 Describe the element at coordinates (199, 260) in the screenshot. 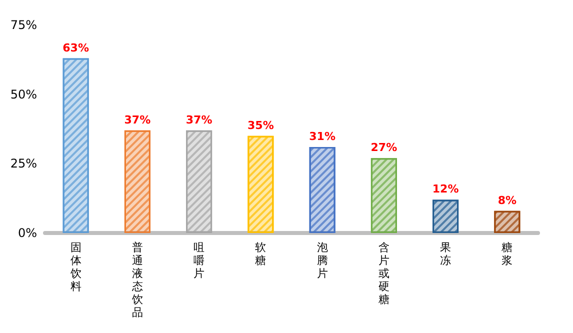

I see `x-tick-label: 咀嚼片` at that location.